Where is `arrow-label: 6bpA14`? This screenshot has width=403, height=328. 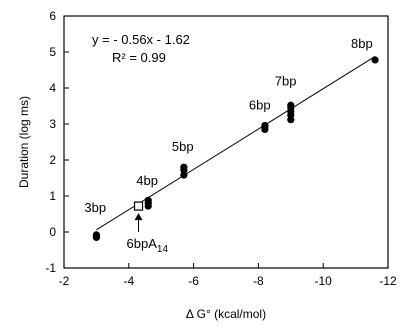 arrow-label: 6bpA14 is located at coordinates (148, 245).